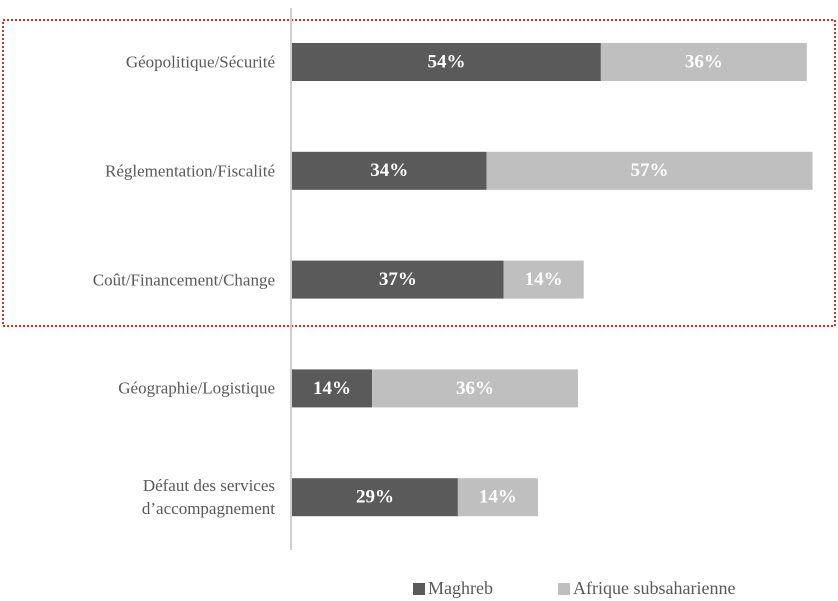 This screenshot has height=601, width=838. I want to click on category-label: Réglementation/Fiscalité, so click(190, 171).